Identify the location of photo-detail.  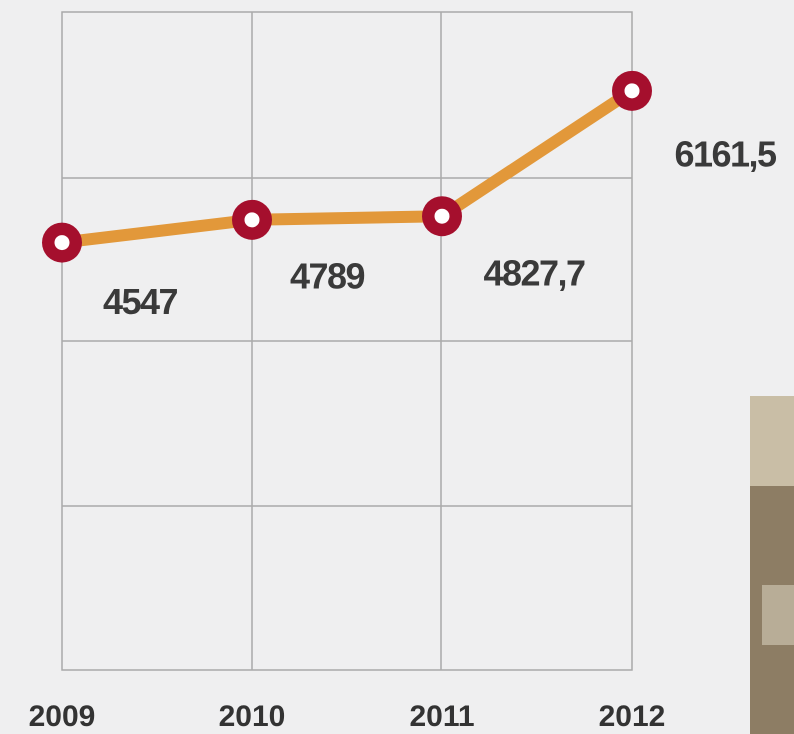
(778, 615).